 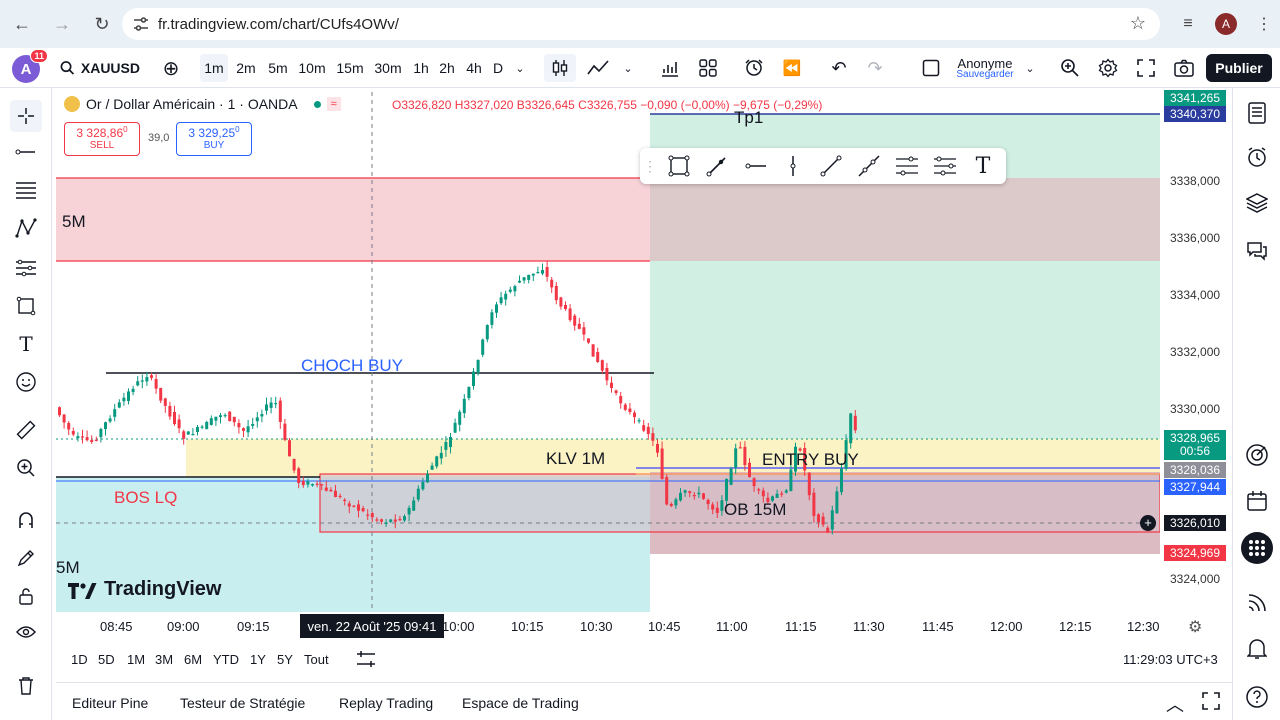 I want to click on range-1y: 1Y, so click(x=258, y=659).